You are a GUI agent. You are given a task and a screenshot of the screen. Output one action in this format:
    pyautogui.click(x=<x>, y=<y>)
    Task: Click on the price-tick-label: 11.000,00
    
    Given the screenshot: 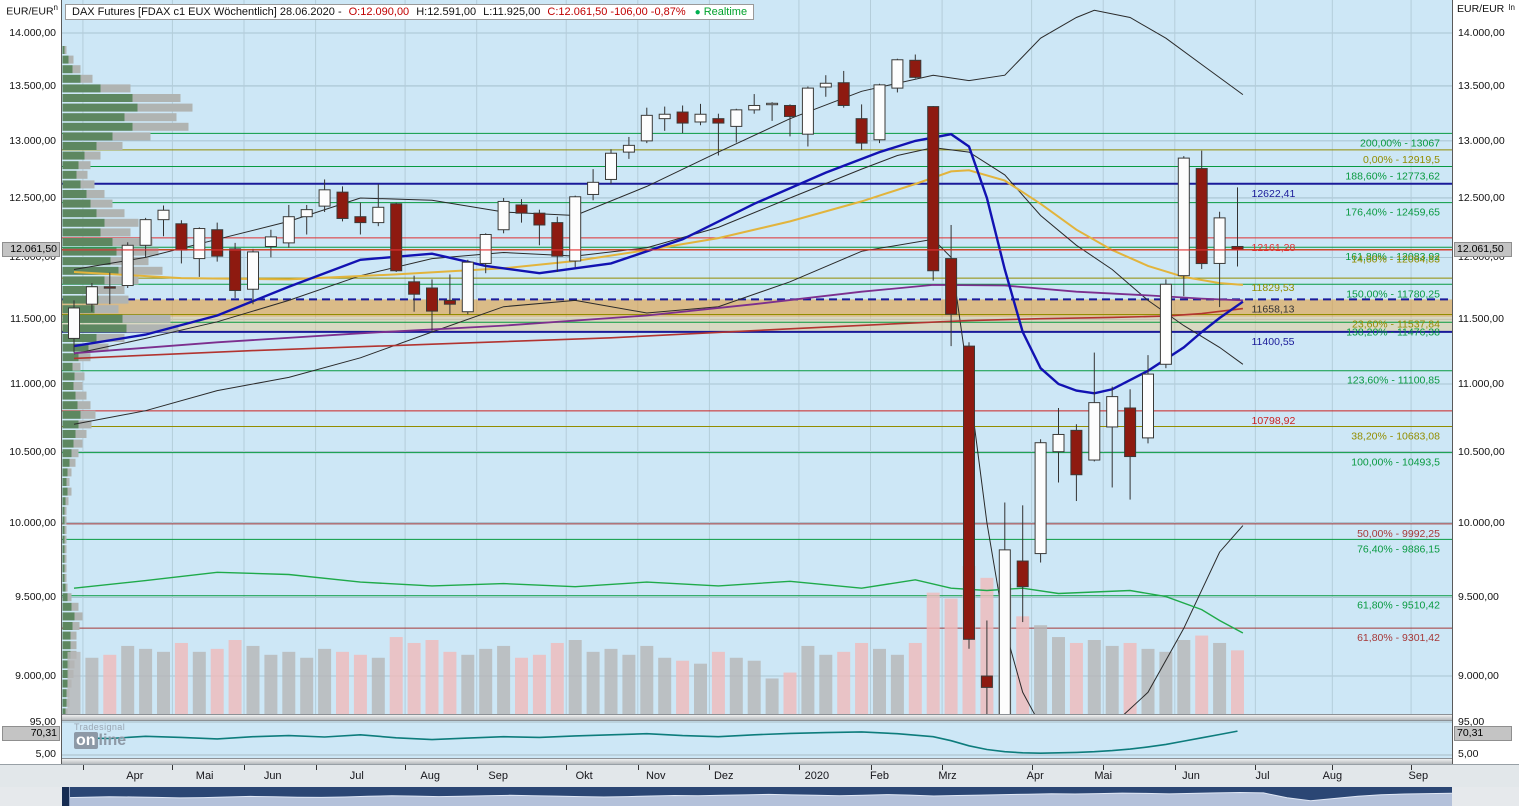 What is the action you would take?
    pyautogui.click(x=1481, y=383)
    